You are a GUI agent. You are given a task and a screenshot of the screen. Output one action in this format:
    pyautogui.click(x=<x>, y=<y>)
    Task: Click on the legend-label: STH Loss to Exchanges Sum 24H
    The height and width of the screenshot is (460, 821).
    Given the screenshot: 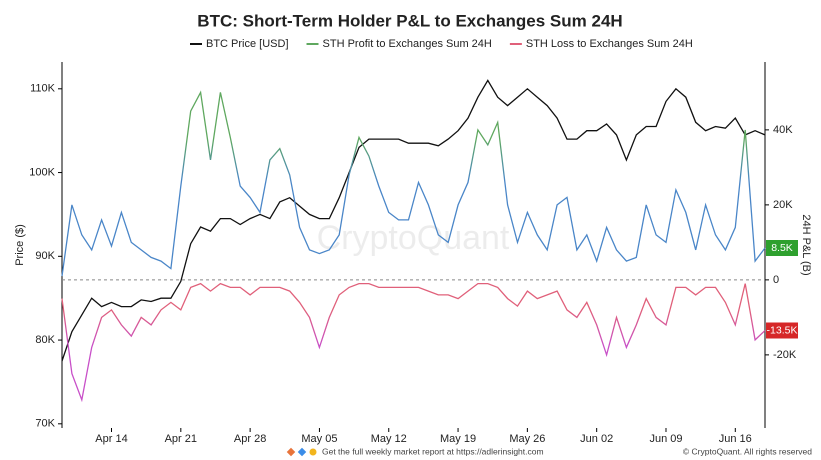 What is the action you would take?
    pyautogui.click(x=609, y=44)
    